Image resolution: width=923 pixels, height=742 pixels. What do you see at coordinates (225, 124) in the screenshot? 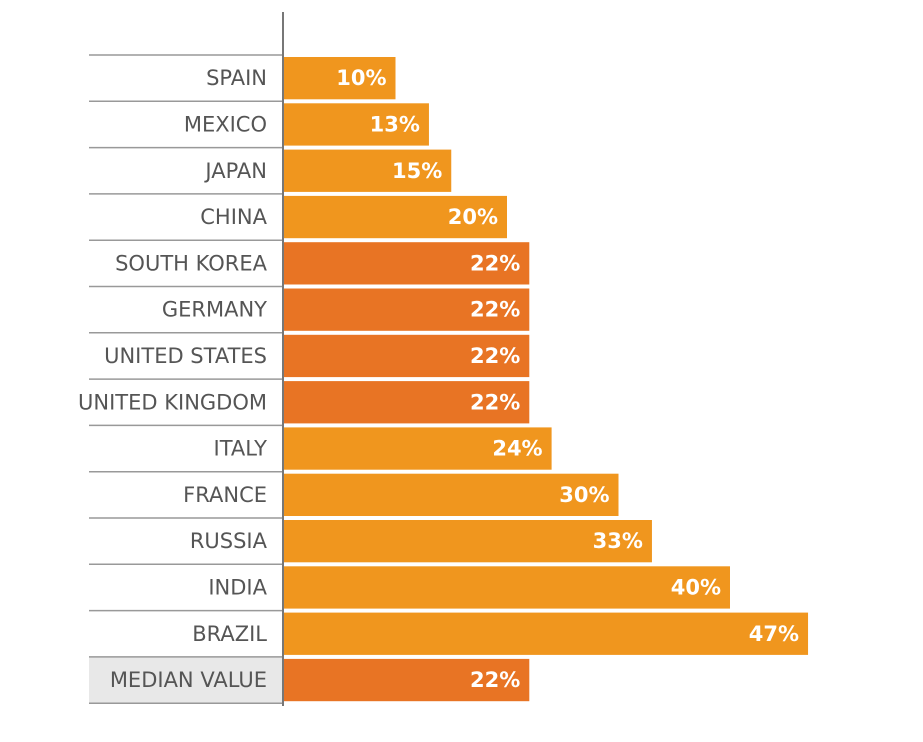
I see `category-label: MEXICO` at bounding box center [225, 124].